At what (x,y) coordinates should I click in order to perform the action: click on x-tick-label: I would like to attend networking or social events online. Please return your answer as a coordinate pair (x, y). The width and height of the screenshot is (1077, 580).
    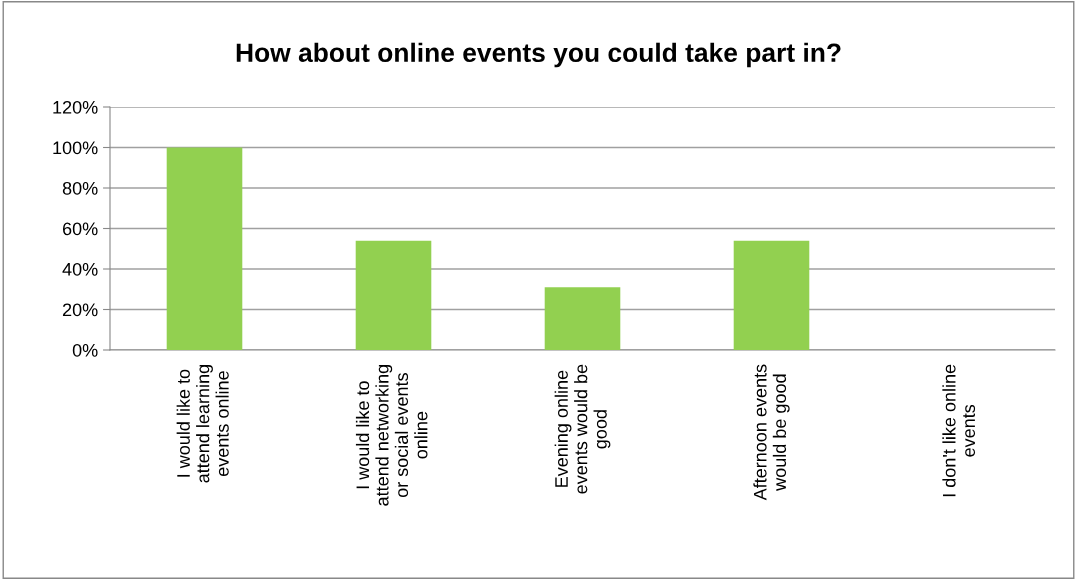
    Looking at the image, I should click on (391, 435).